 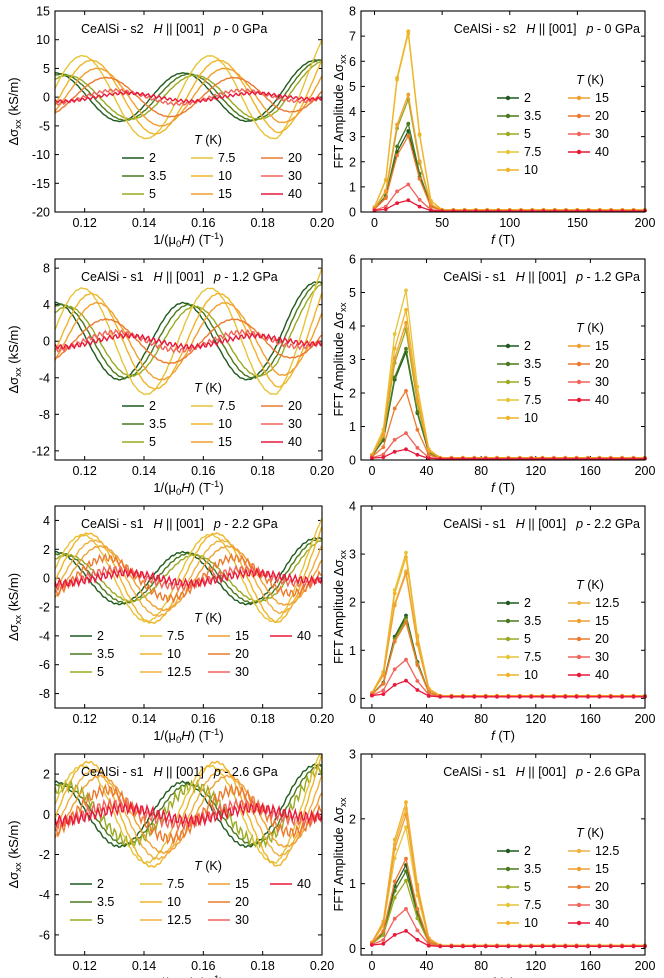 I want to click on series-point-12.5, so click(x=406, y=808).